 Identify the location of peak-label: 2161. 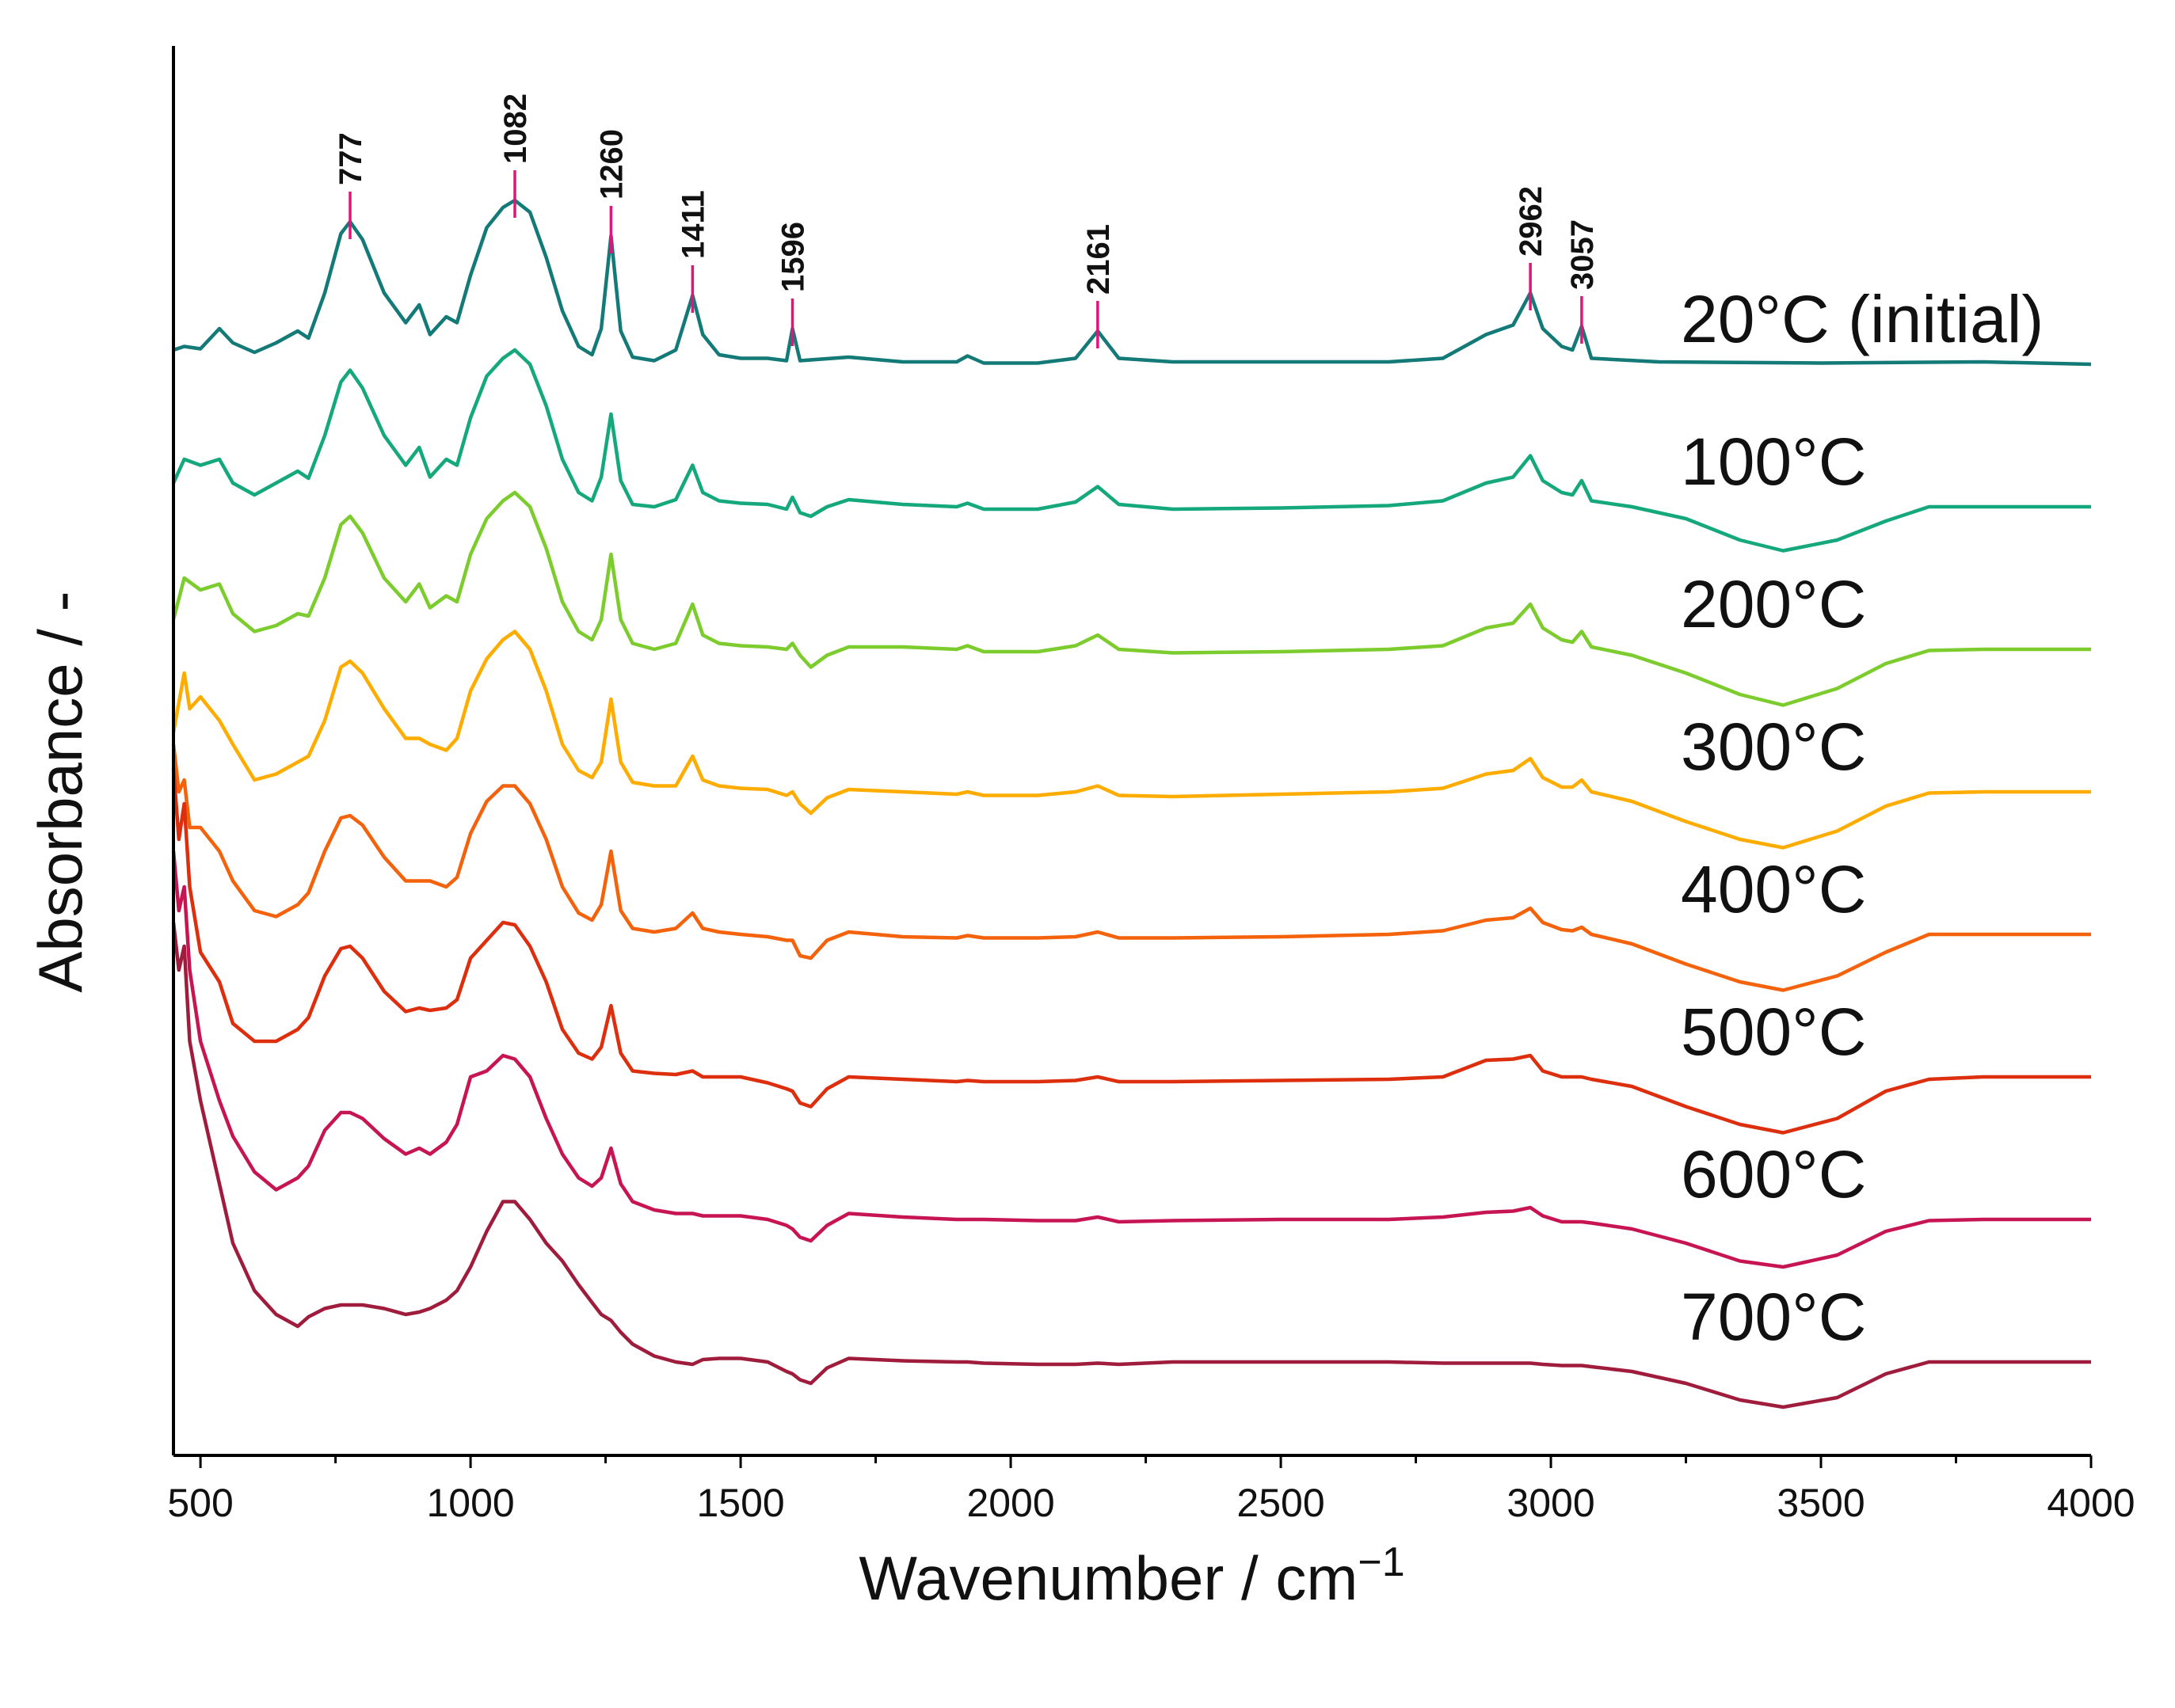
(1098, 259).